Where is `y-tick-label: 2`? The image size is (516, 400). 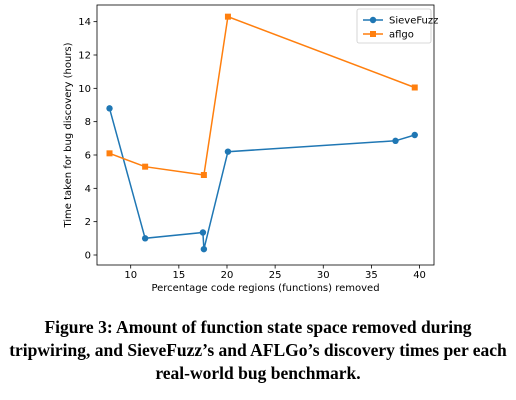
y-tick-label: 2 is located at coordinates (88, 222).